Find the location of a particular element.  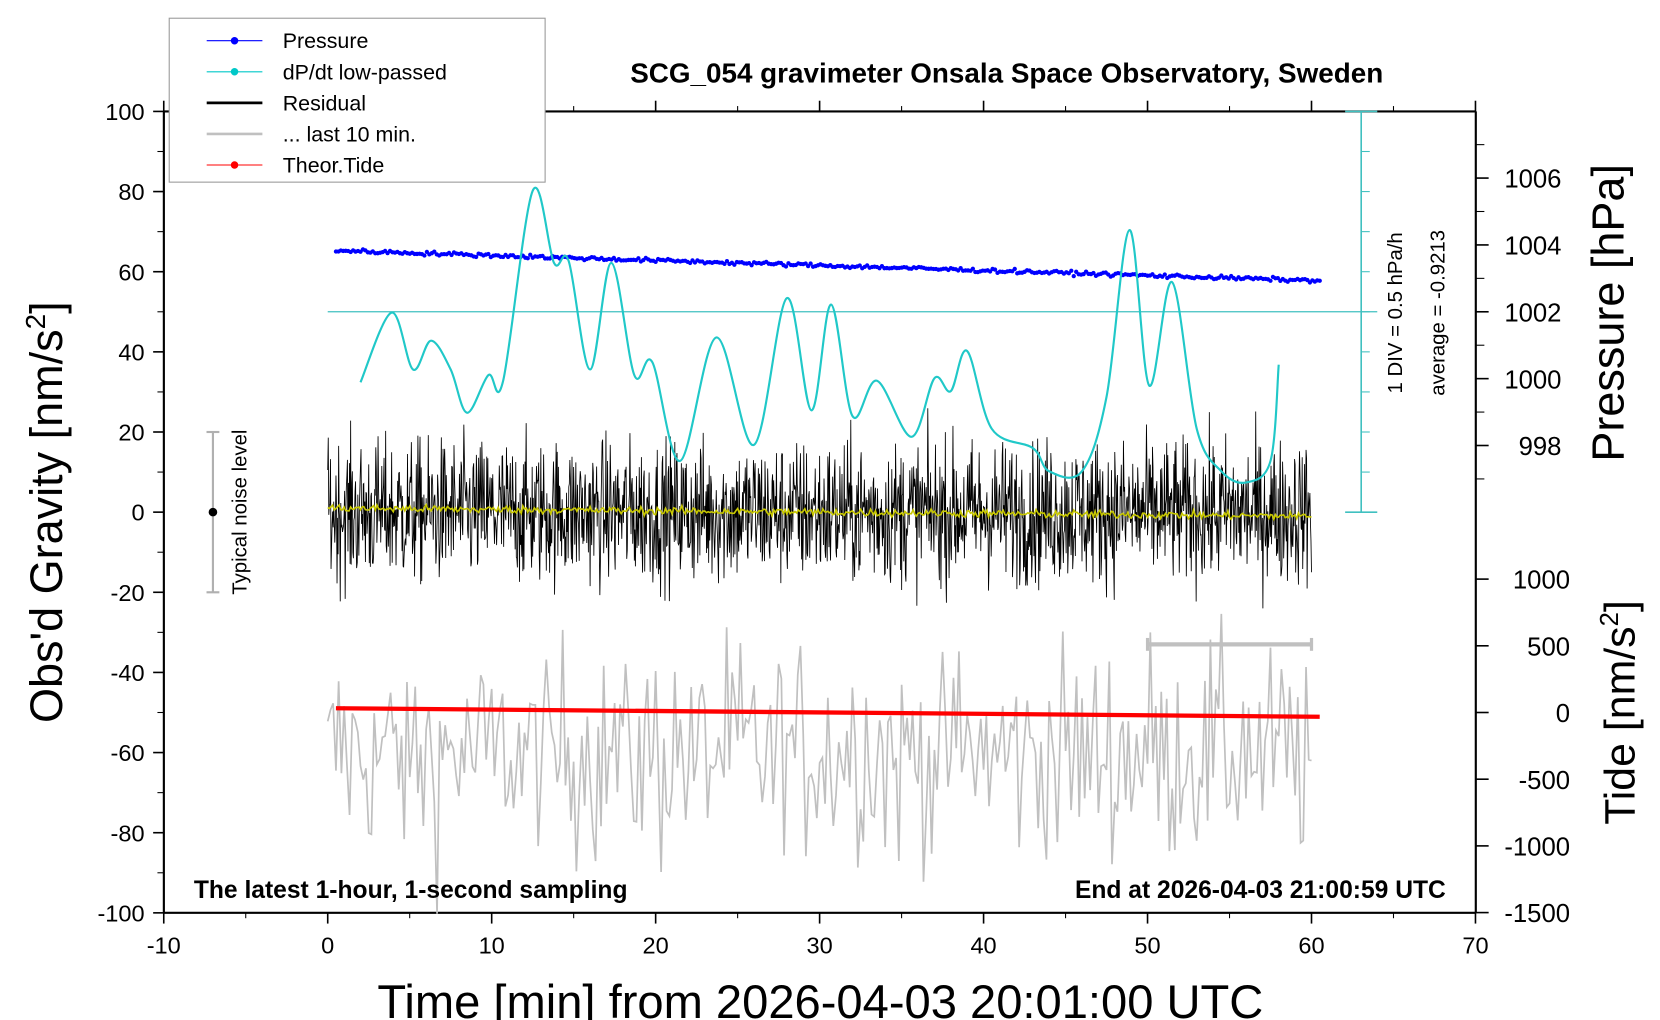

y-axis-label-text: Obs'd Gravity [nm/s is located at coordinates (46, 526).